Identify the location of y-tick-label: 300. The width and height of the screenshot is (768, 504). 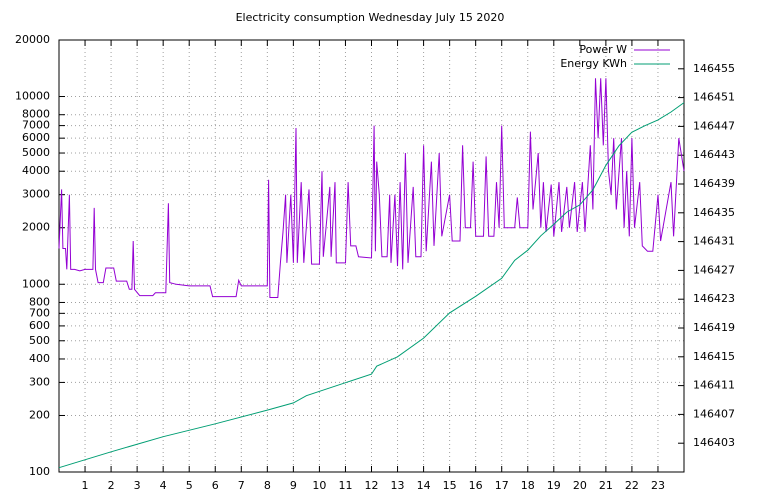
(39, 381).